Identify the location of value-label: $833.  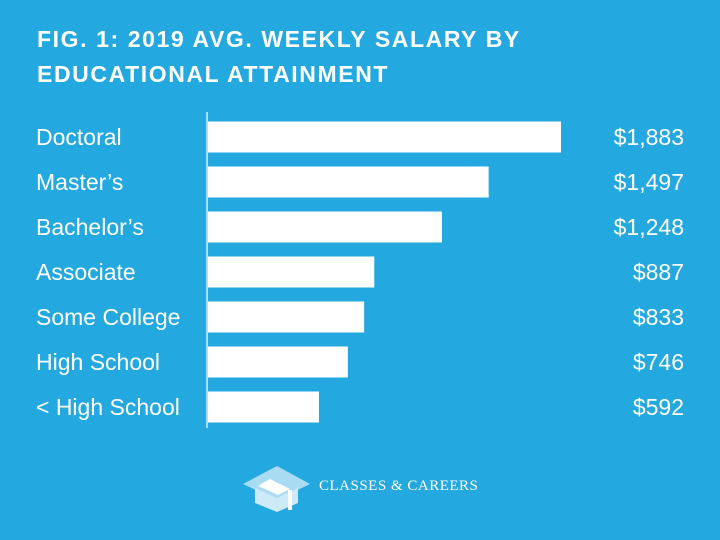
(658, 317).